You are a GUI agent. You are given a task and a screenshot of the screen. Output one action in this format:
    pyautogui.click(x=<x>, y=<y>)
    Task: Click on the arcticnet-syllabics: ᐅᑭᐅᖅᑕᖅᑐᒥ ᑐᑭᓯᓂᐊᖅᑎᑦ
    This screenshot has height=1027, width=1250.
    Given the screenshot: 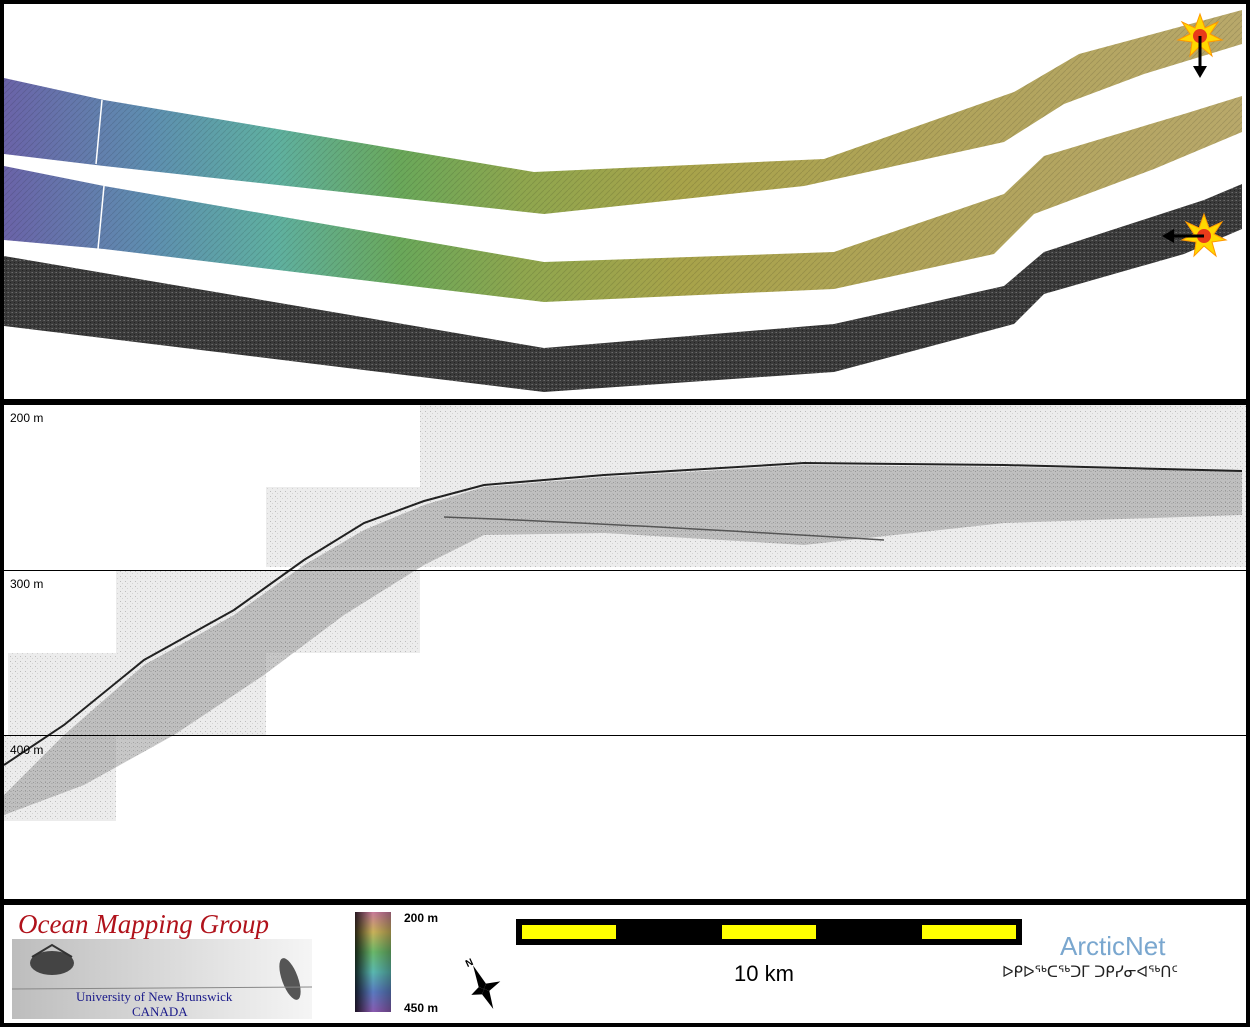 What is the action you would take?
    pyautogui.click(x=1090, y=972)
    